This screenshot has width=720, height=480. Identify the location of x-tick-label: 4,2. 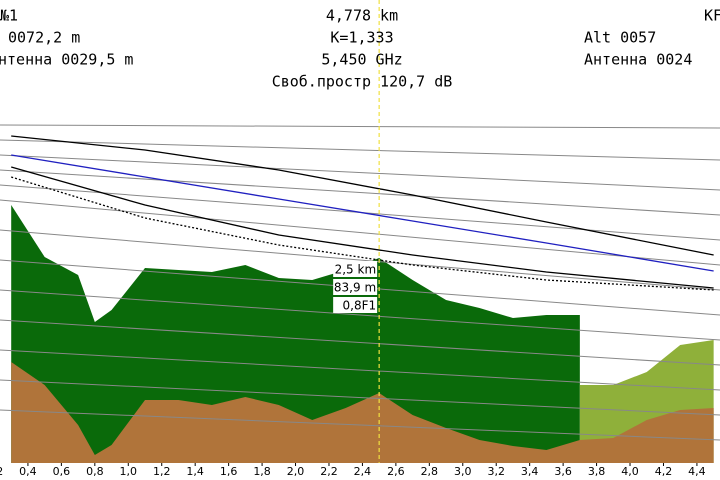
(664, 471).